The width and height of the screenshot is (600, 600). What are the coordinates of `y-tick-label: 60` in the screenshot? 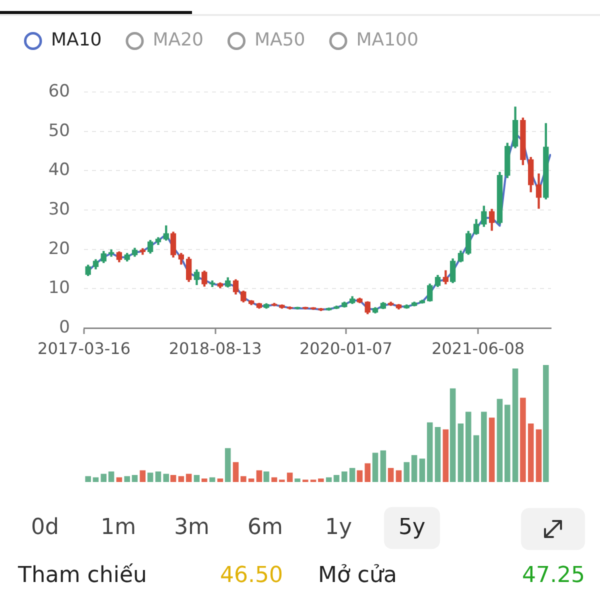 It's located at (59, 91).